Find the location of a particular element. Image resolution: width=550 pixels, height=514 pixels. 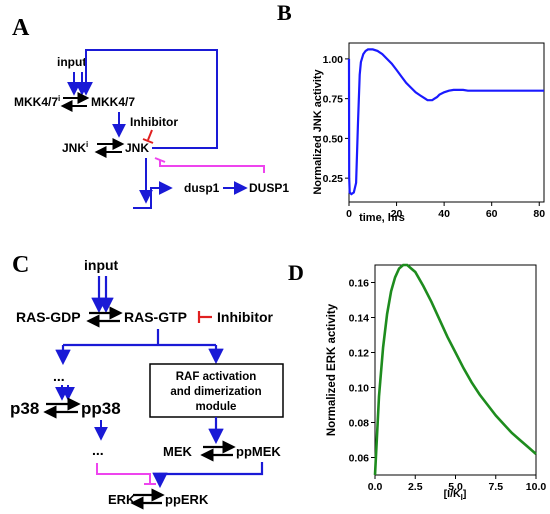

c-ppmek: ppMEK is located at coordinates (258, 451).